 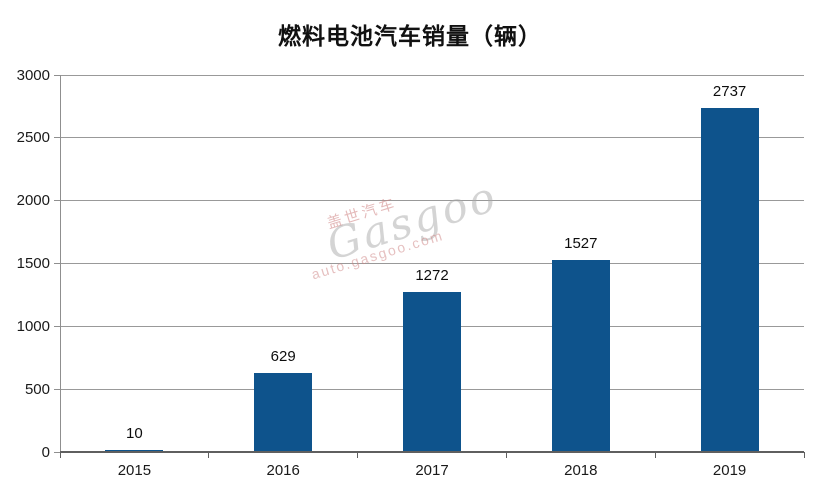 I want to click on data-label-2017: 1272, so click(x=432, y=276).